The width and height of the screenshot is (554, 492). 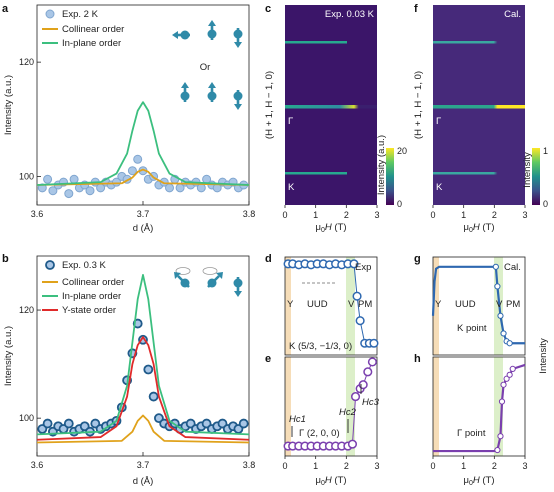 I want to click on panel-c-line-k, so click(x=316, y=173).